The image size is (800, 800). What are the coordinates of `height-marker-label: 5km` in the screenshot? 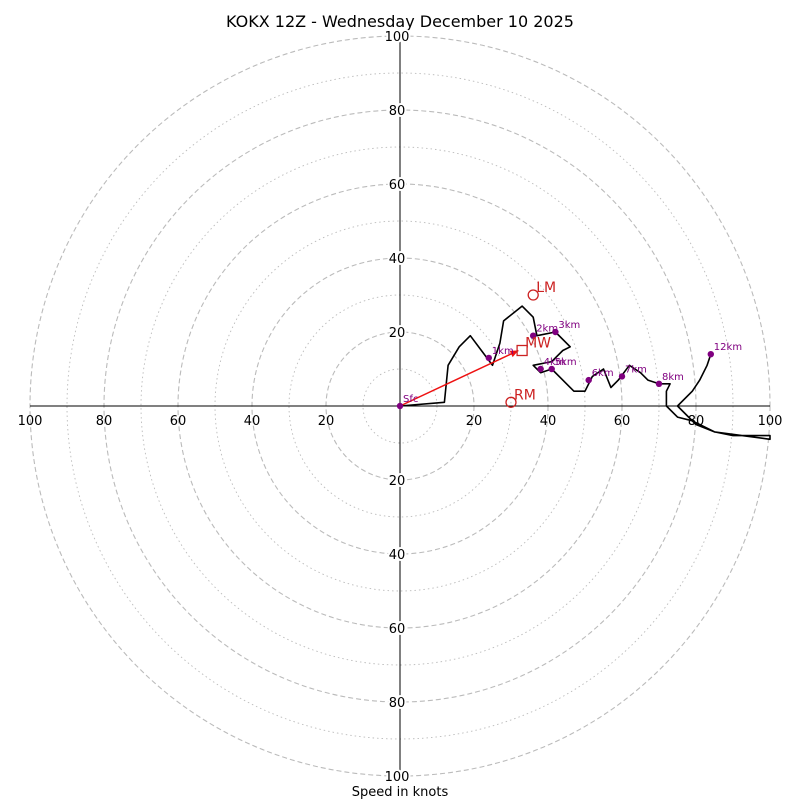 It's located at (566, 362).